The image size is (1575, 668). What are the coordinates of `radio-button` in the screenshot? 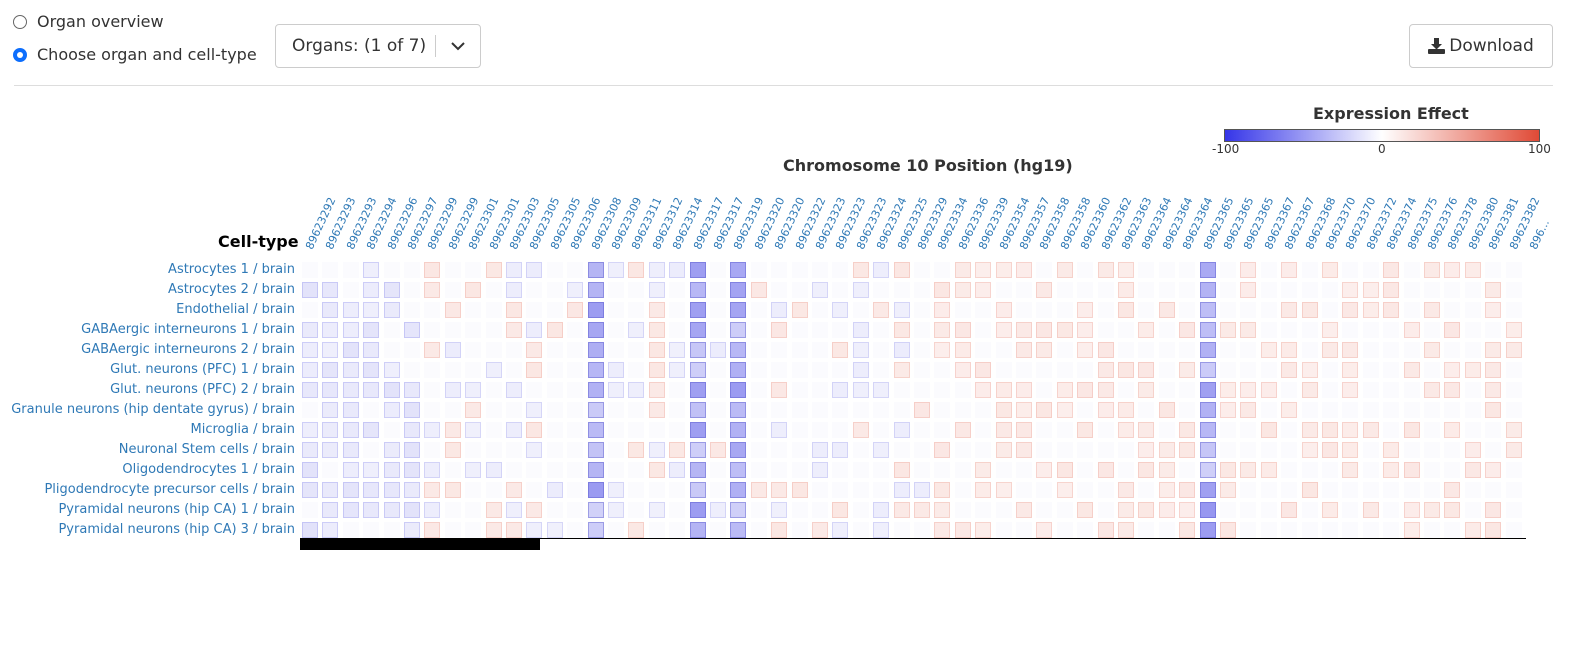 It's located at (20, 21).